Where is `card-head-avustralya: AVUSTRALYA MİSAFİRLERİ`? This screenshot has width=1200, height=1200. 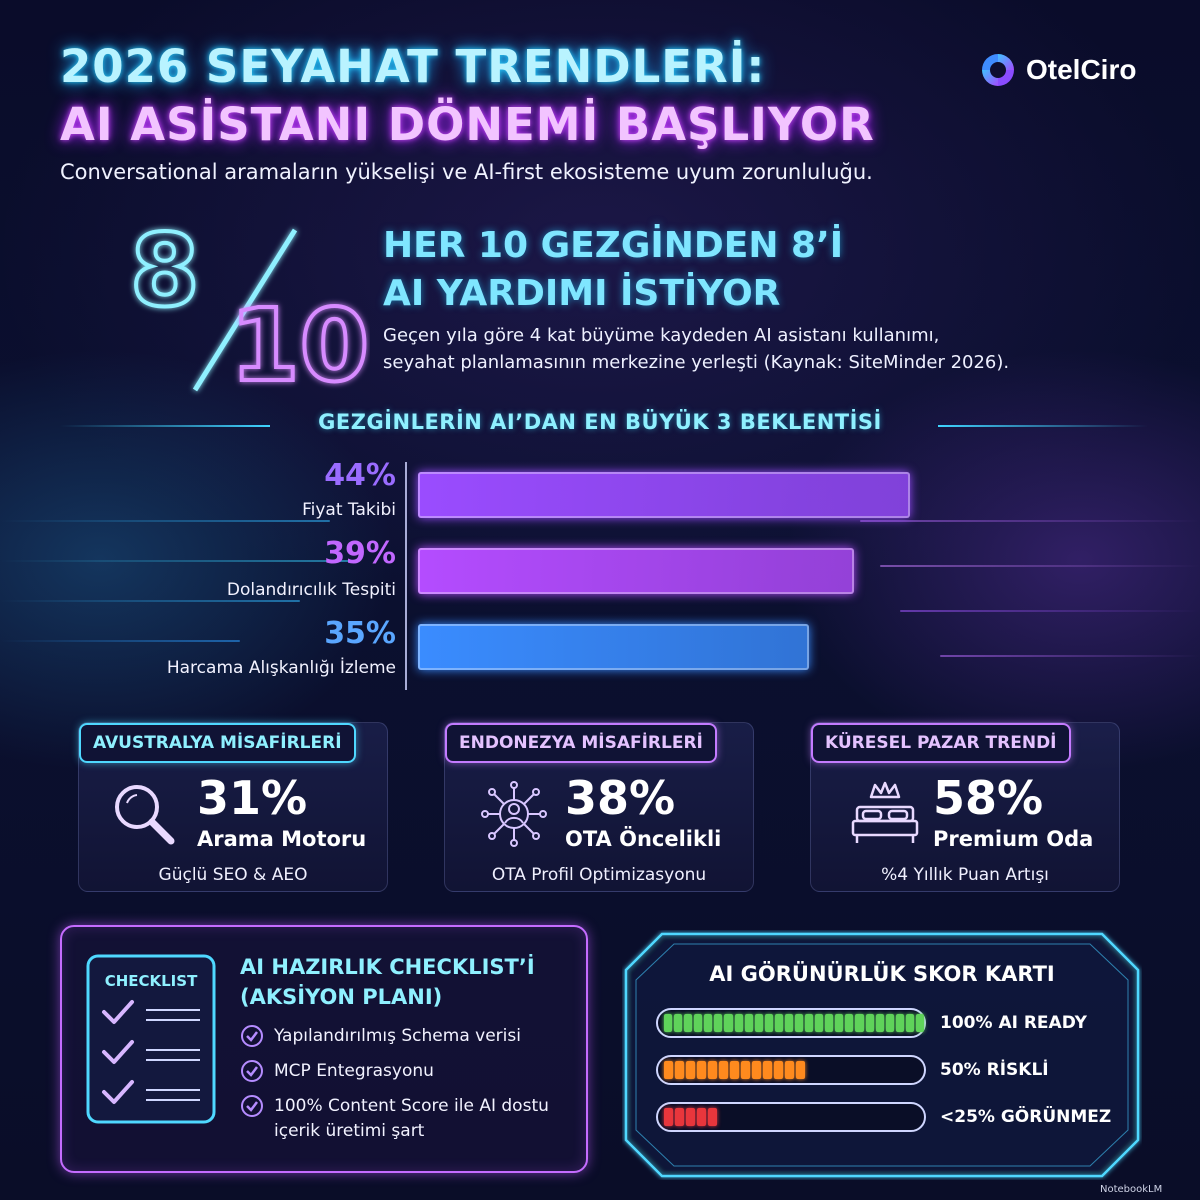 card-head-avustralya: AVUSTRALYA MİSAFİRLERİ is located at coordinates (217, 743).